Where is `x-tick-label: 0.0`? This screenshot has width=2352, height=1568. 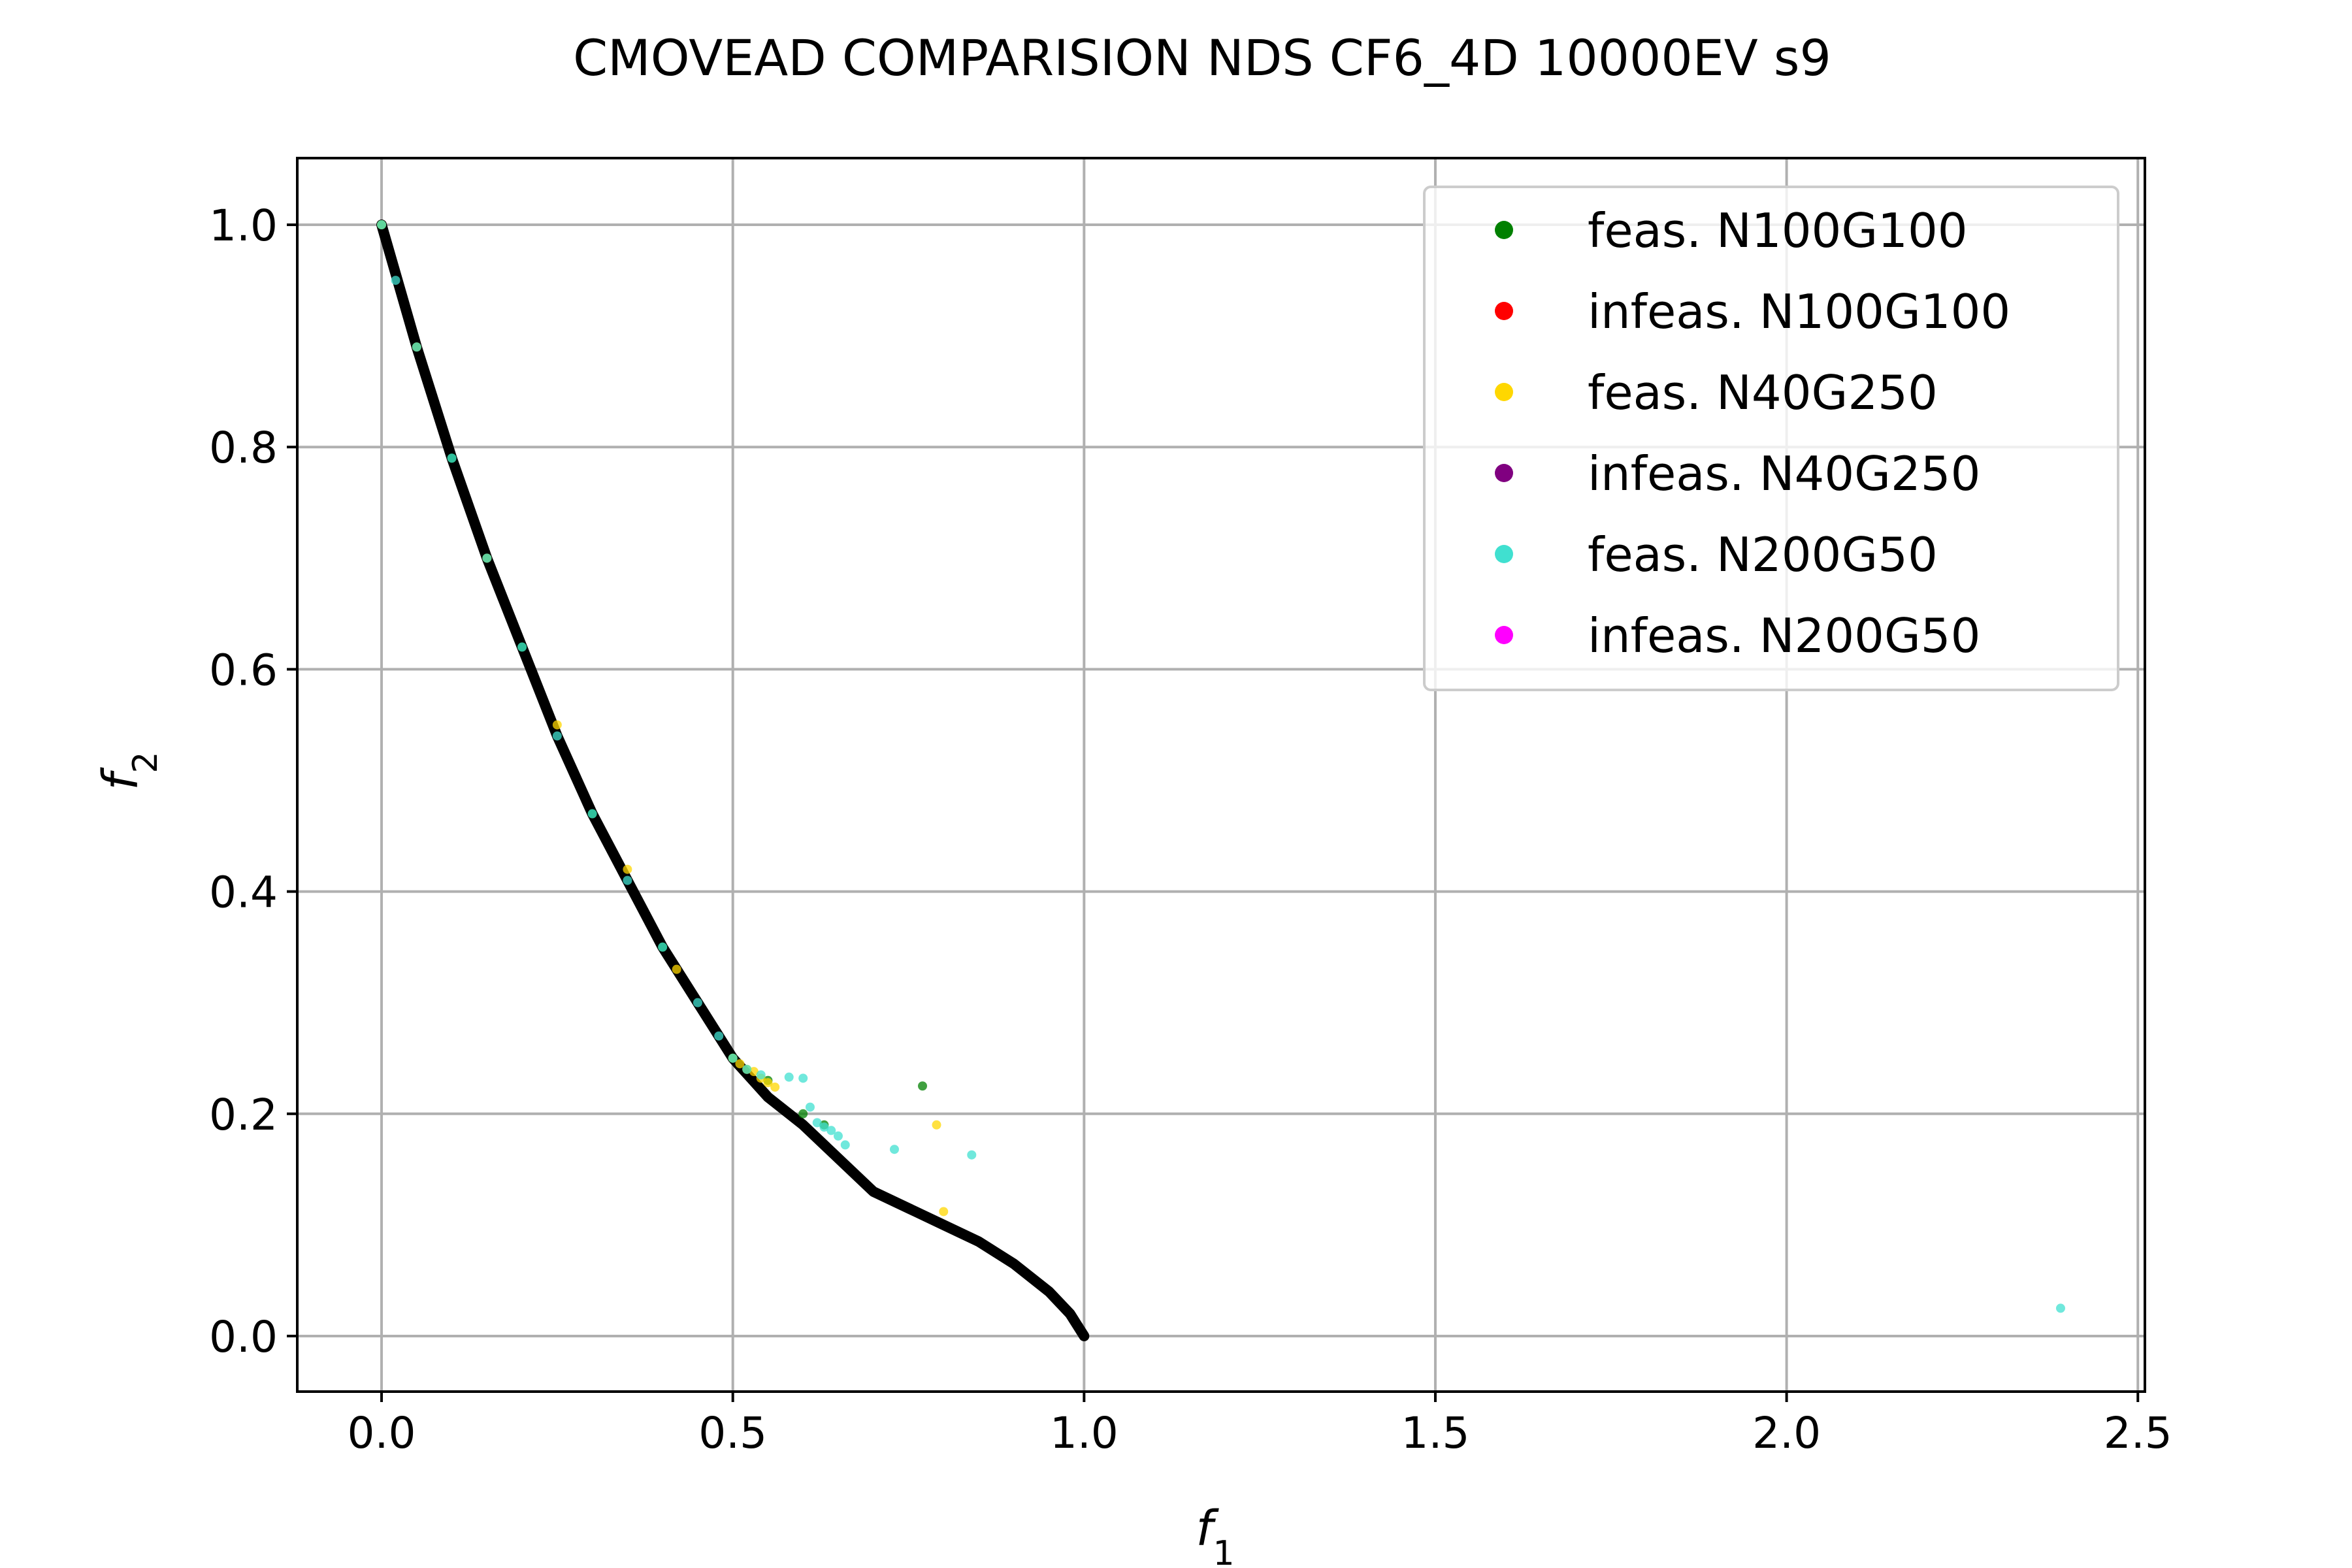
x-tick-label: 0.0 is located at coordinates (382, 1433).